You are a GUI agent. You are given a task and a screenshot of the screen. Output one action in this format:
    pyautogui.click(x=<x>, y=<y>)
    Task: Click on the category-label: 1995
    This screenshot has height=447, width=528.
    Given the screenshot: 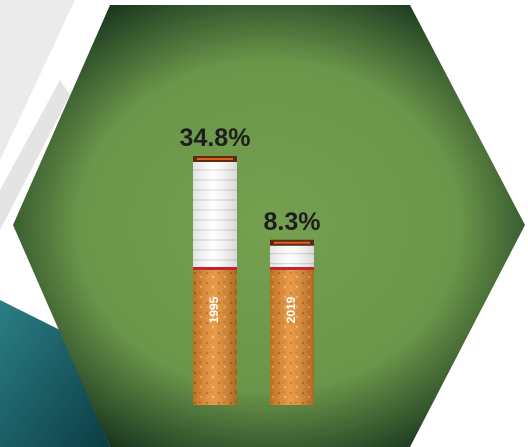 What is the action you would take?
    pyautogui.click(x=214, y=309)
    